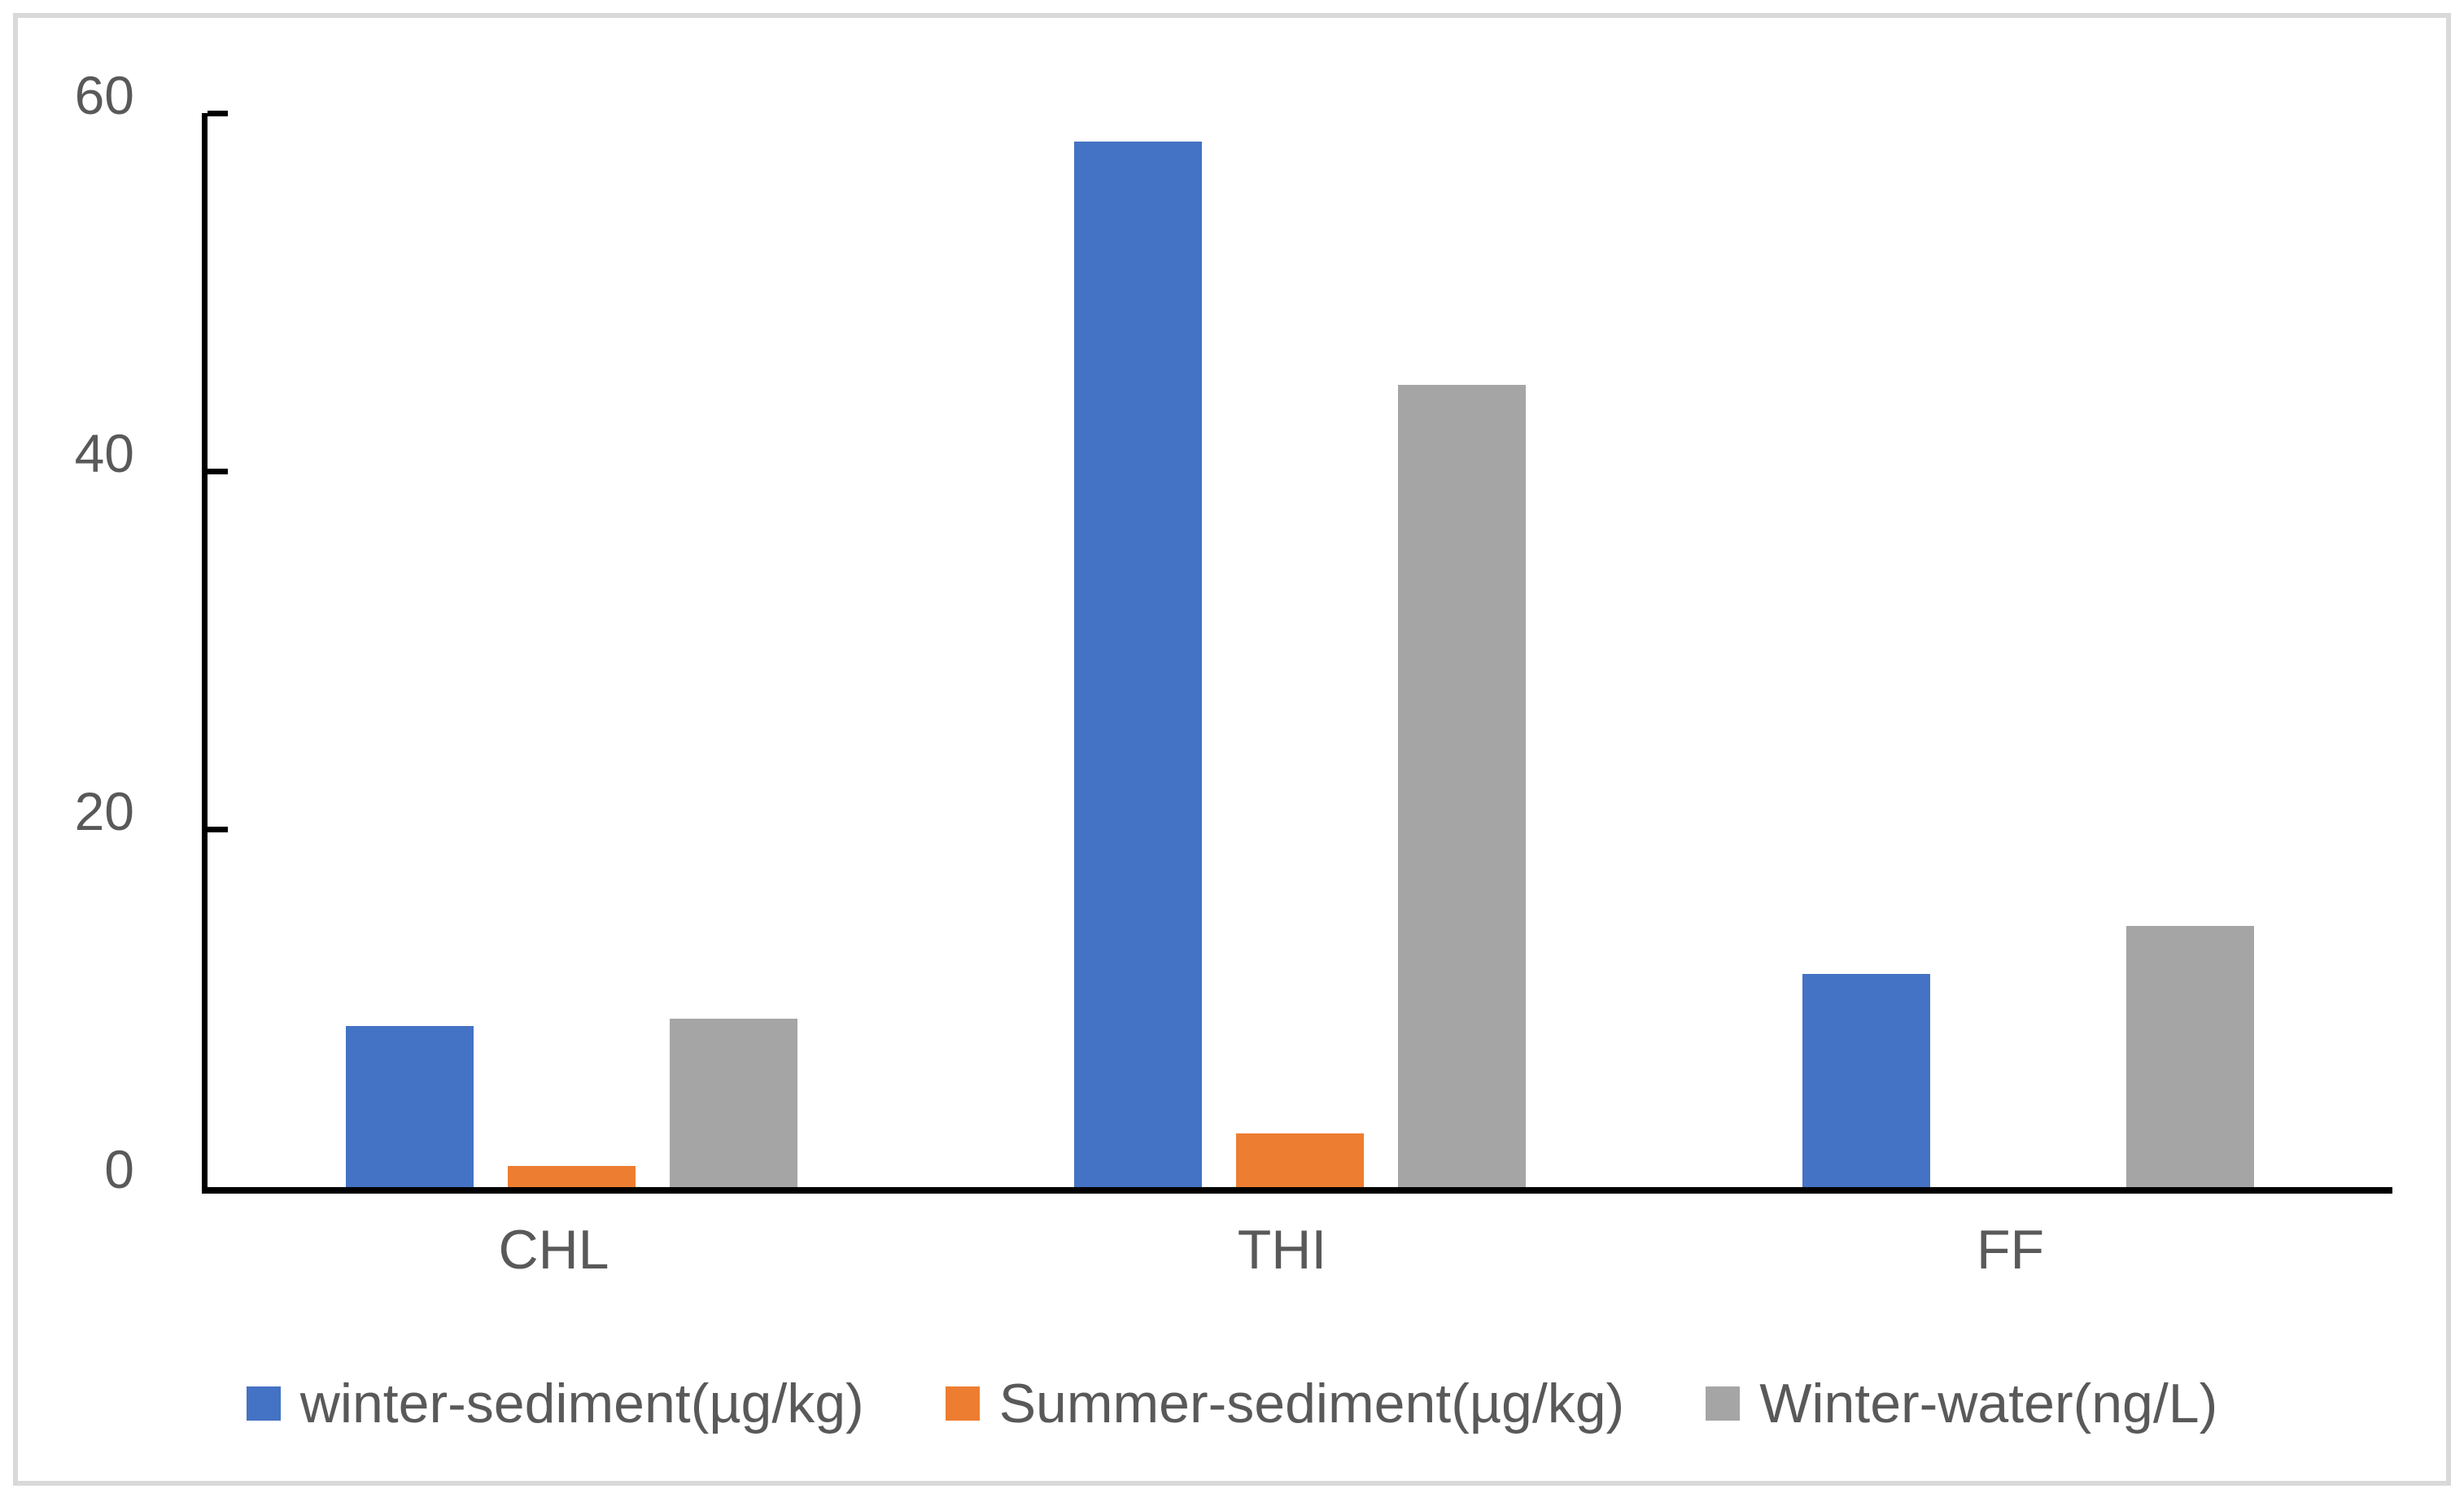 The height and width of the screenshot is (1502, 2464). Describe the element at coordinates (2190, 1057) in the screenshot. I see `bar-ff-series3` at that location.